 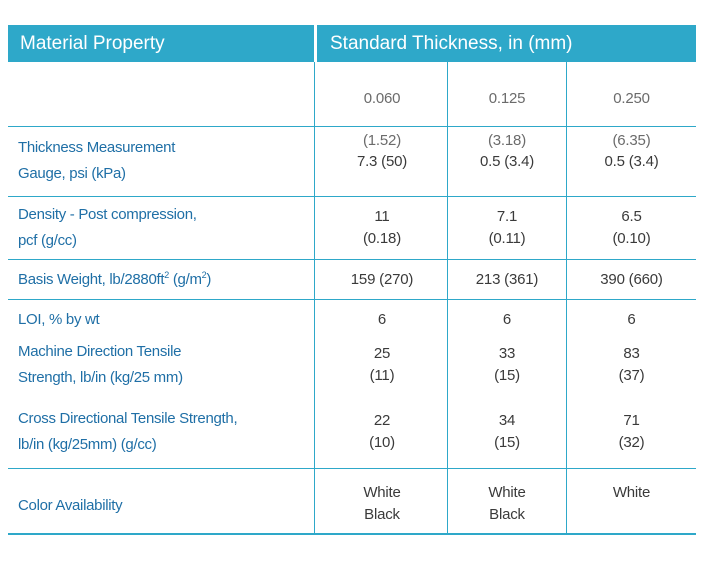 What do you see at coordinates (382, 140) in the screenshot?
I see `thickness-mm: (1.52)` at bounding box center [382, 140].